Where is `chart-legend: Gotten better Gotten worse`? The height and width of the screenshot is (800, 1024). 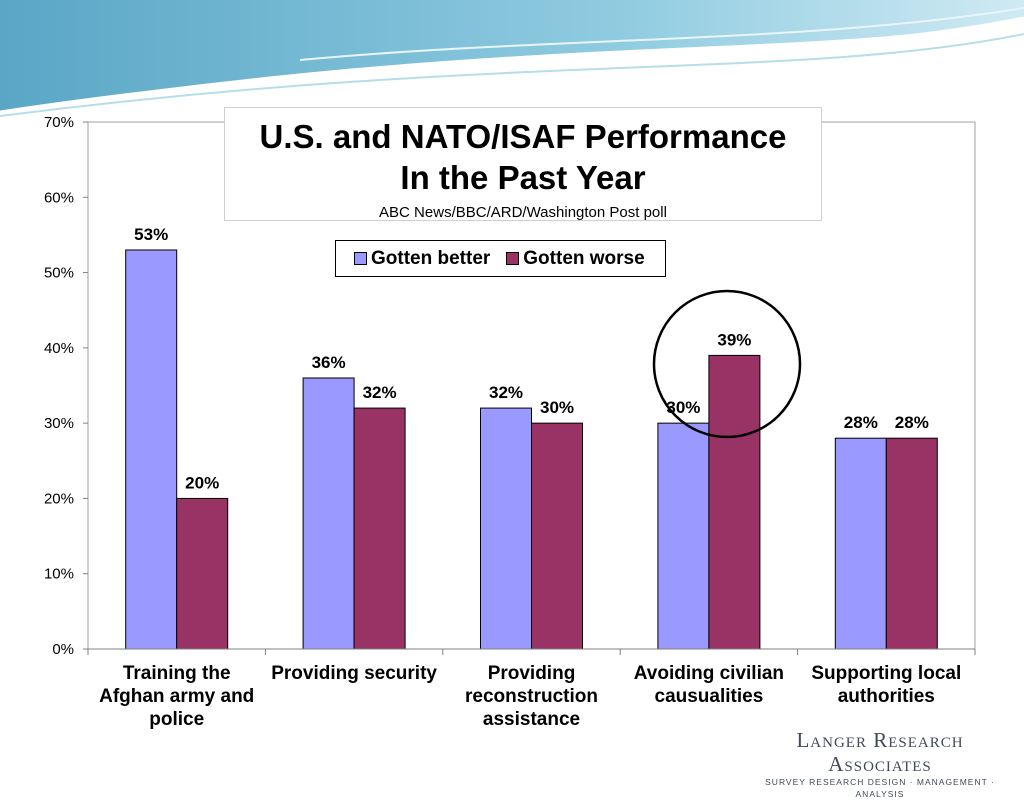
chart-legend: Gotten better Gotten worse is located at coordinates (500, 258).